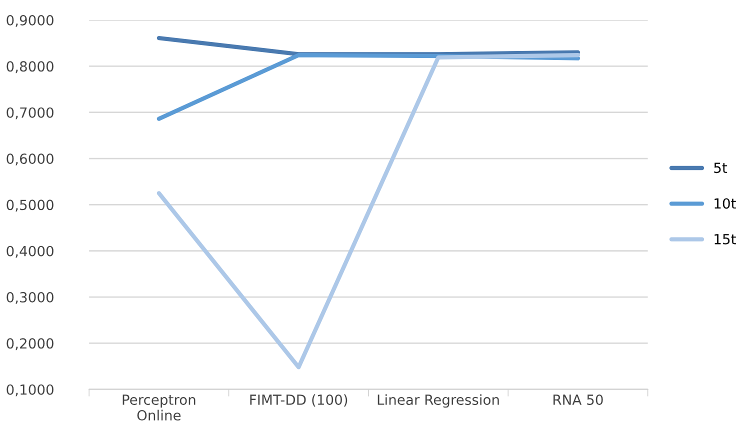 Image resolution: width=755 pixels, height=445 pixels. Describe the element at coordinates (30, 67) in the screenshot. I see `y-tick-label: 0,8000` at that location.